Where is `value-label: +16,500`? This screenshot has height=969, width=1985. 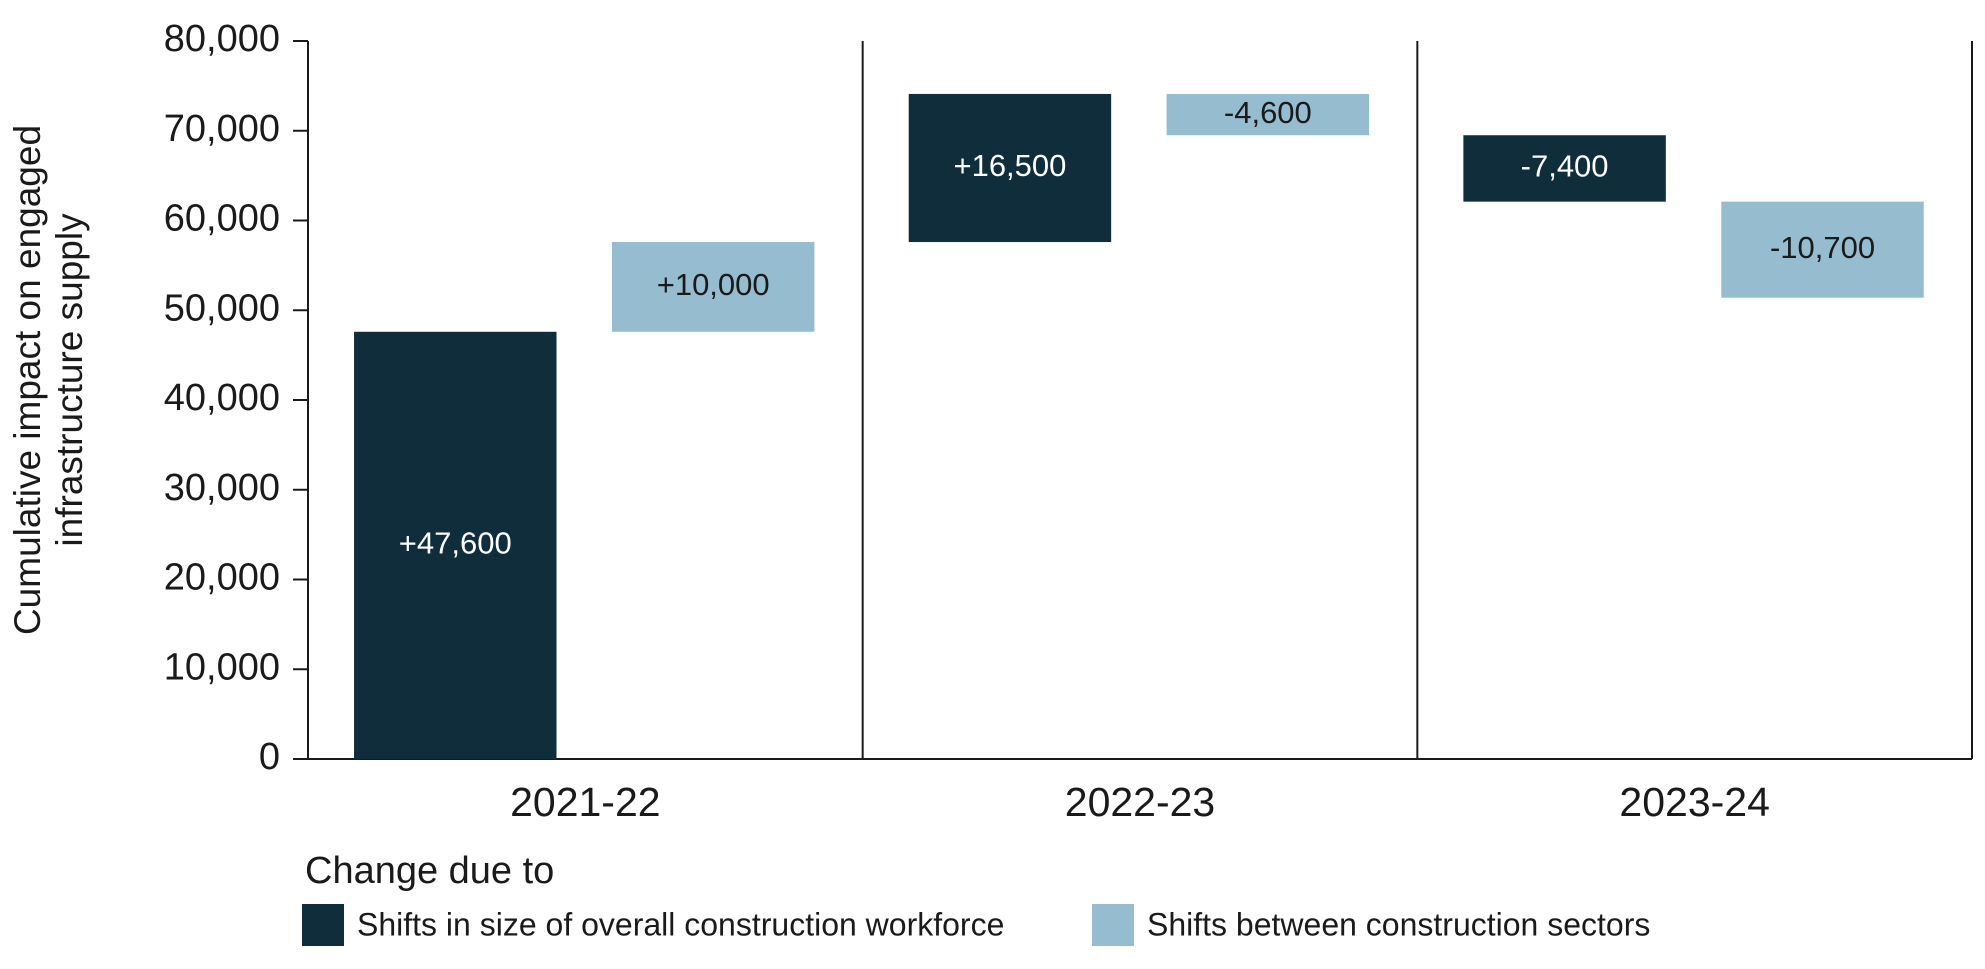
value-label: +16,500 is located at coordinates (1009, 165).